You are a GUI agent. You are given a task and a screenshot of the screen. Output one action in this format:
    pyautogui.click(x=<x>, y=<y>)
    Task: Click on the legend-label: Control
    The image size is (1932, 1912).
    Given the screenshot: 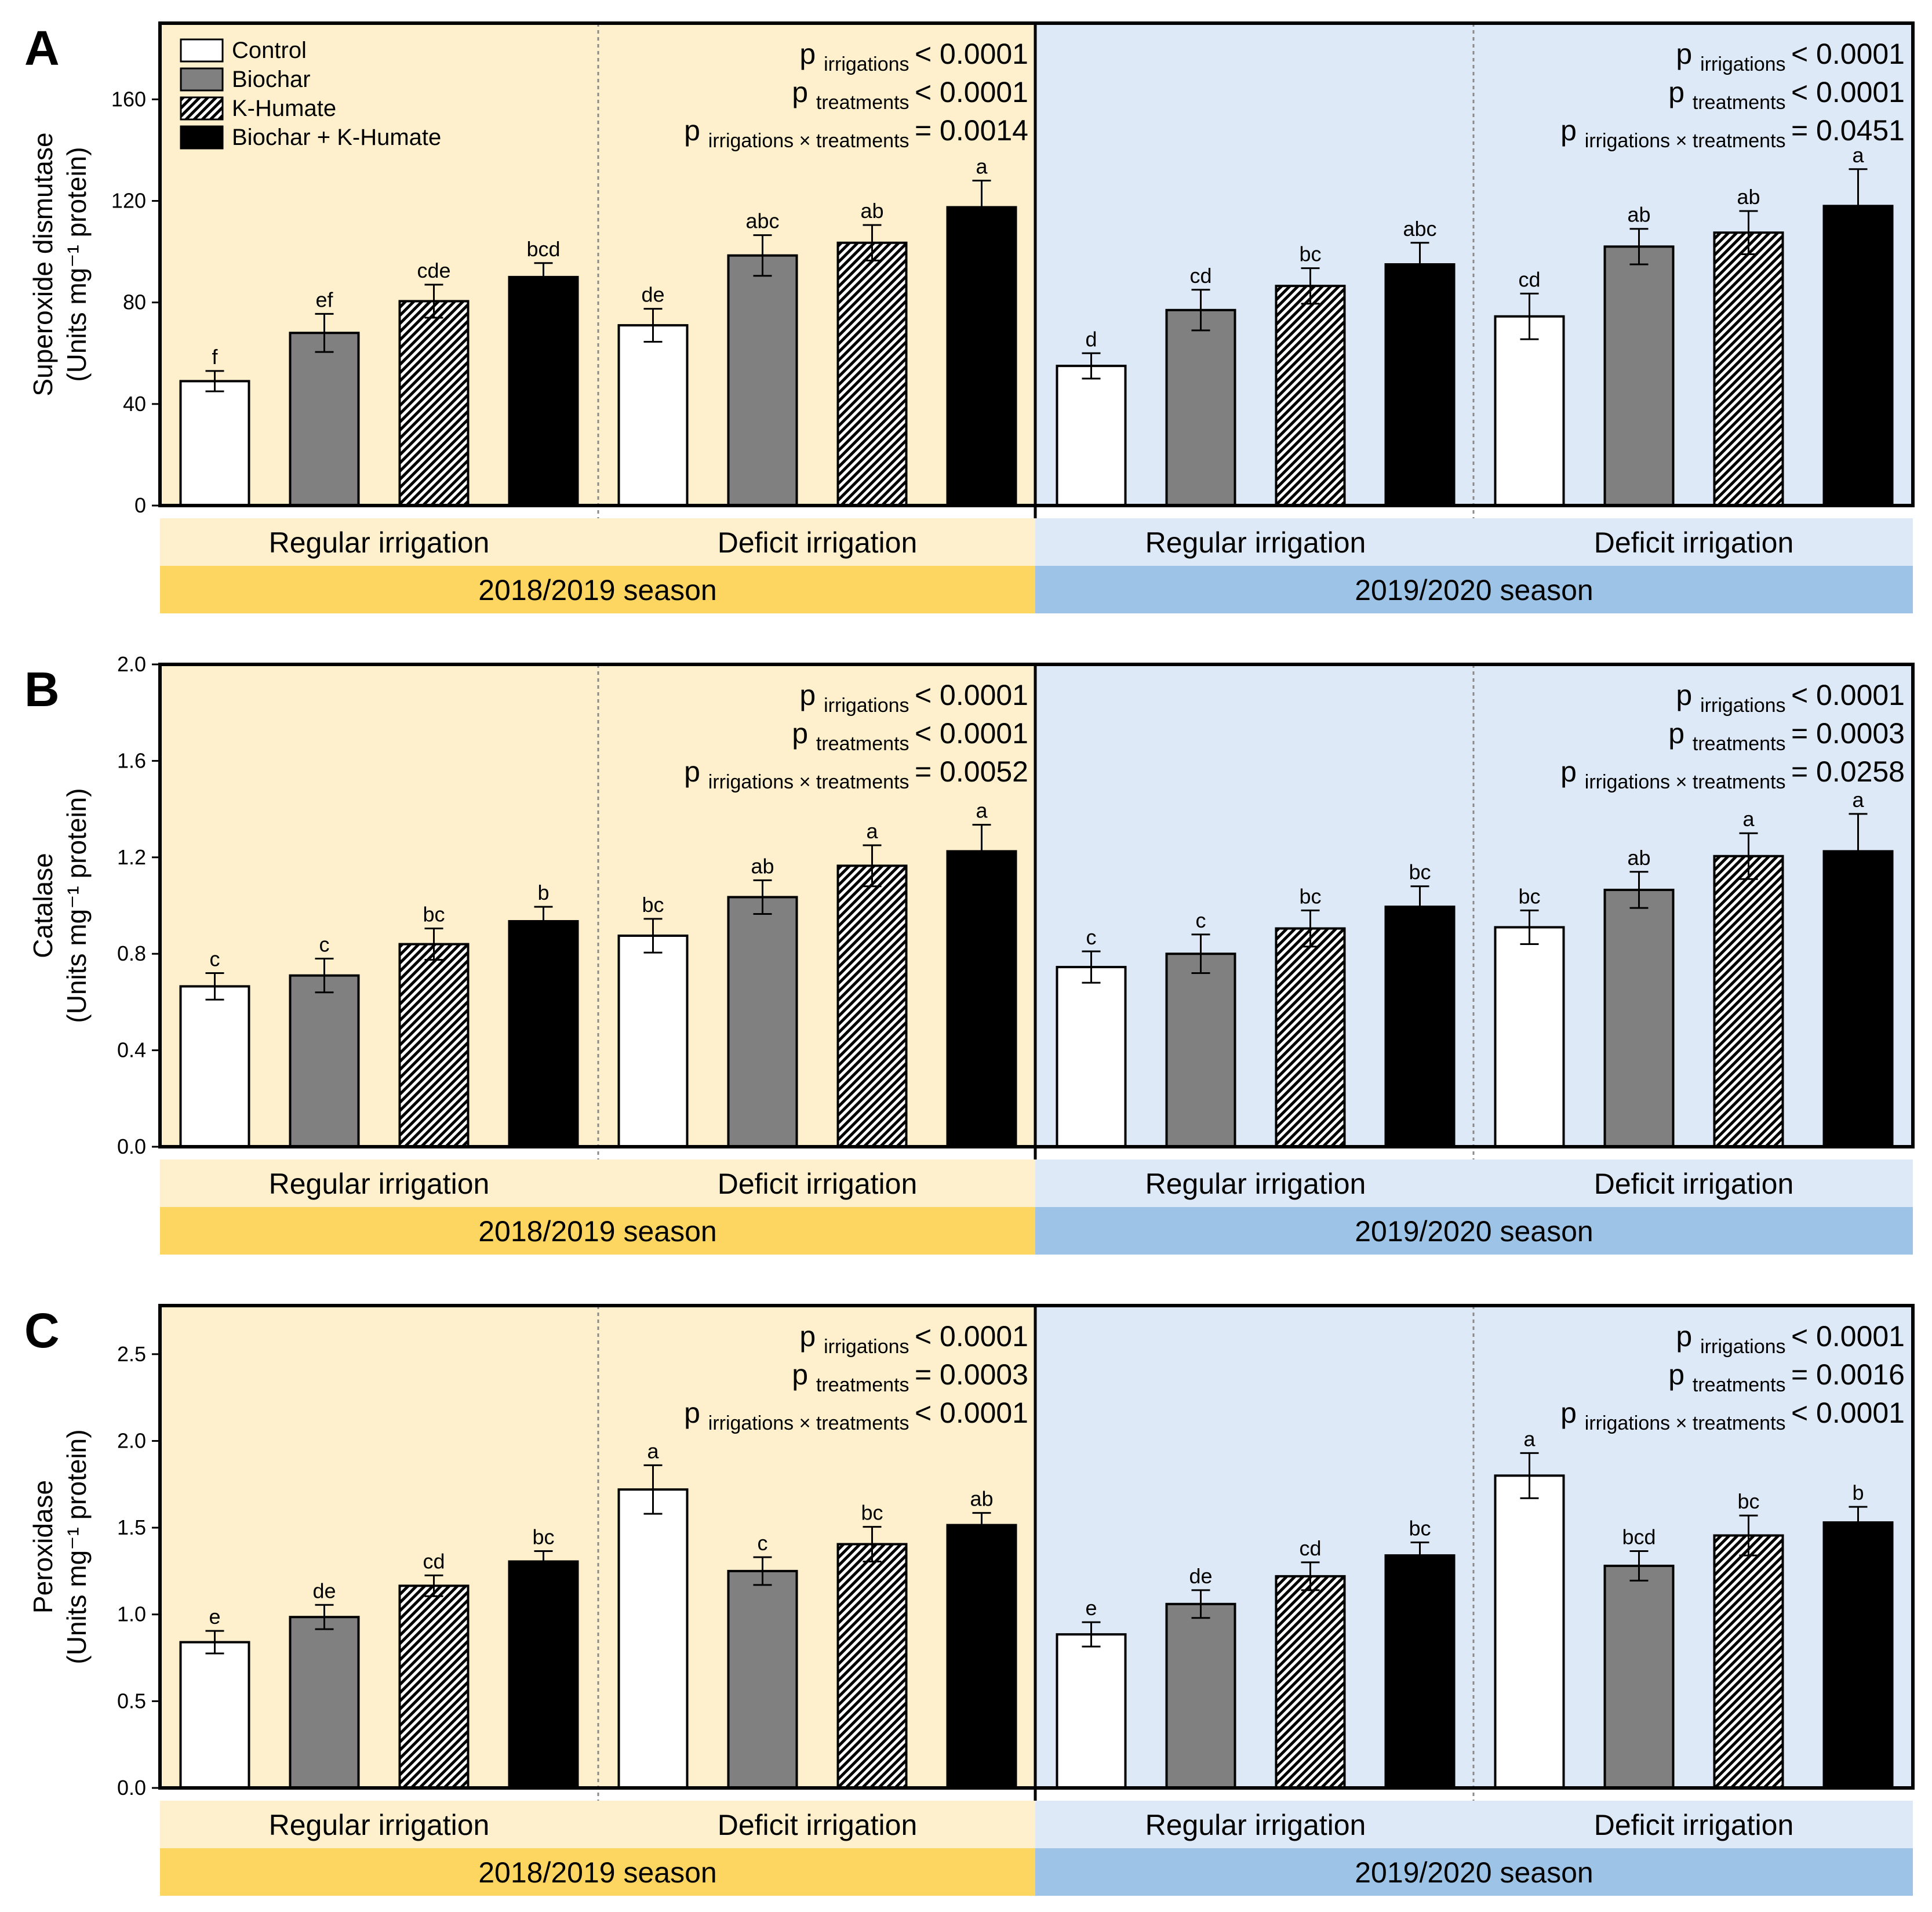 What is the action you would take?
    pyautogui.click(x=269, y=51)
    